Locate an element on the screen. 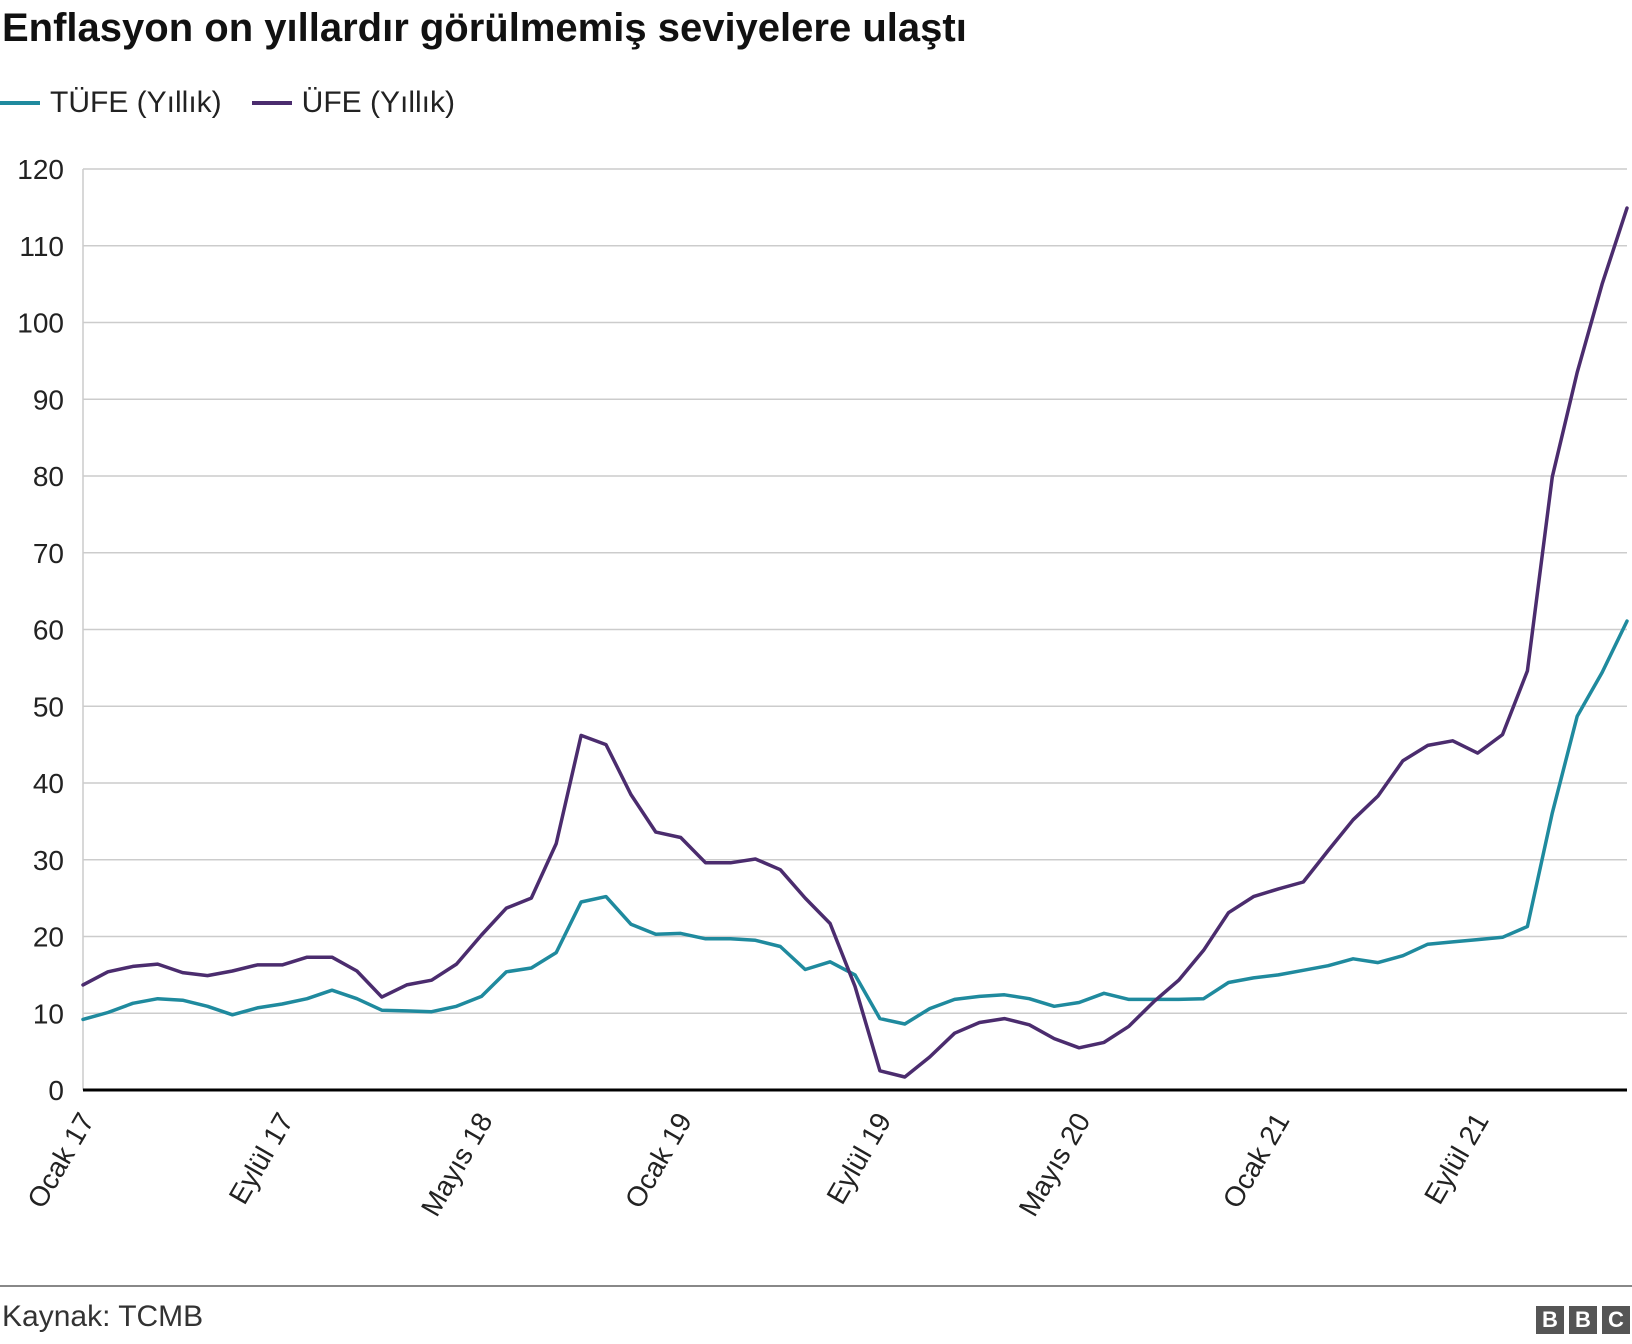 This screenshot has height=1344, width=1632. x-tick-label: Mayıs 20 is located at coordinates (1055, 1165).